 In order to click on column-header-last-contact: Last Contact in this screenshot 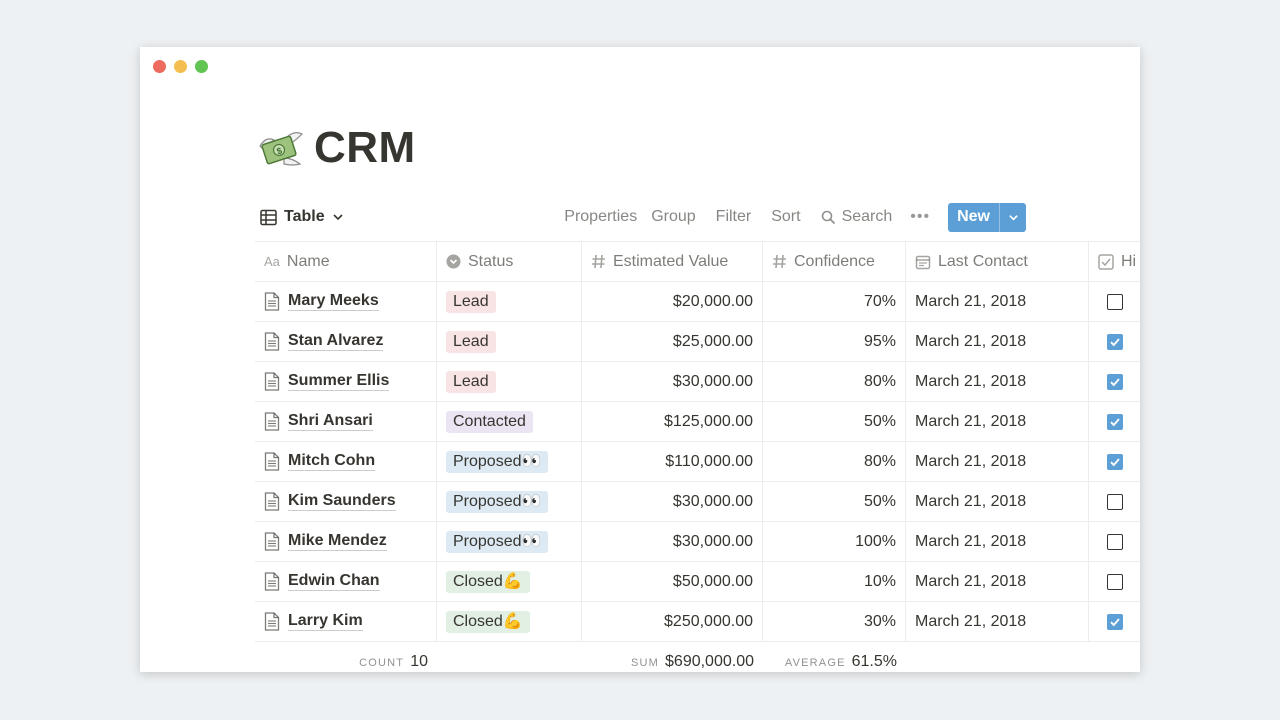, I will do `click(997, 261)`.